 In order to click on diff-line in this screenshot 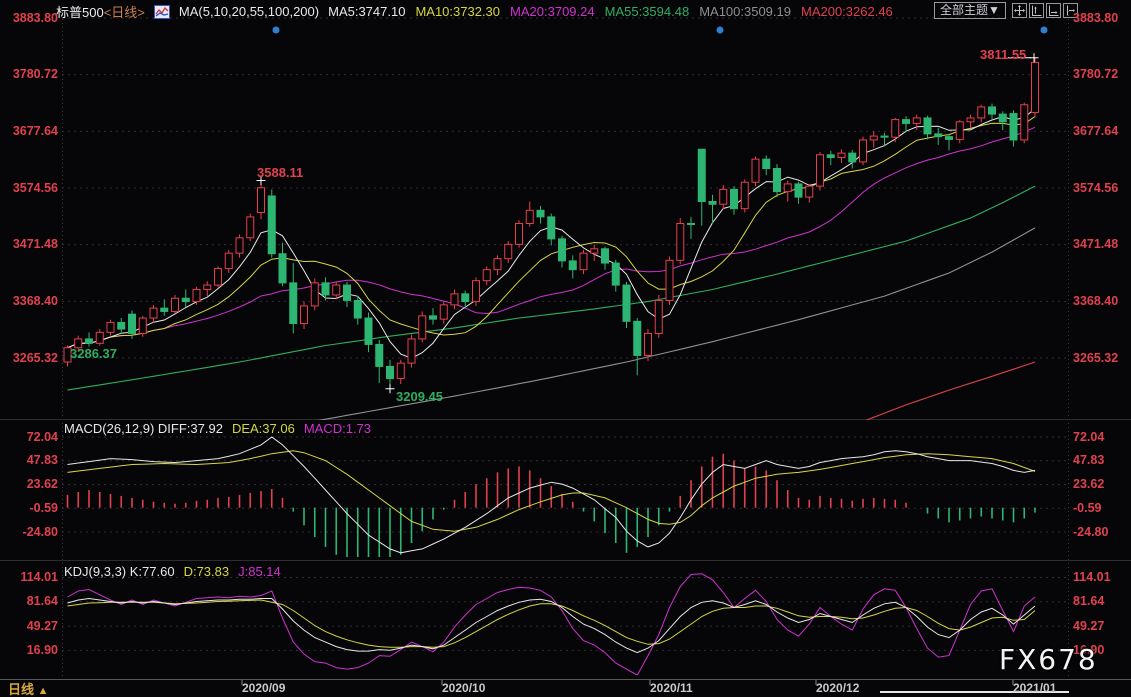, I will do `click(551, 495)`.